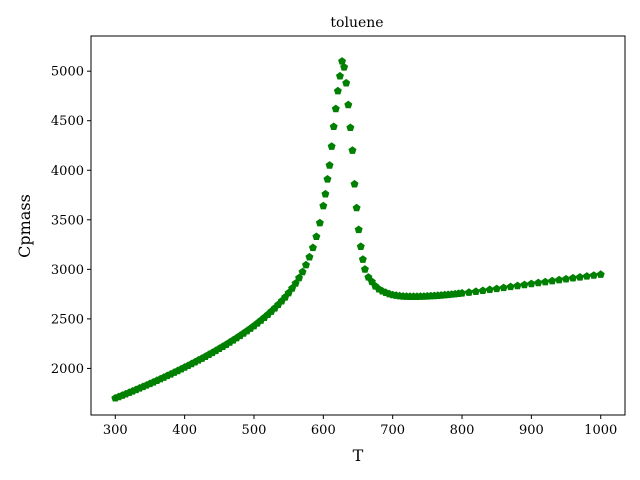 The image size is (640, 480). What do you see at coordinates (184, 430) in the screenshot?
I see `x-tick-label: 400` at bounding box center [184, 430].